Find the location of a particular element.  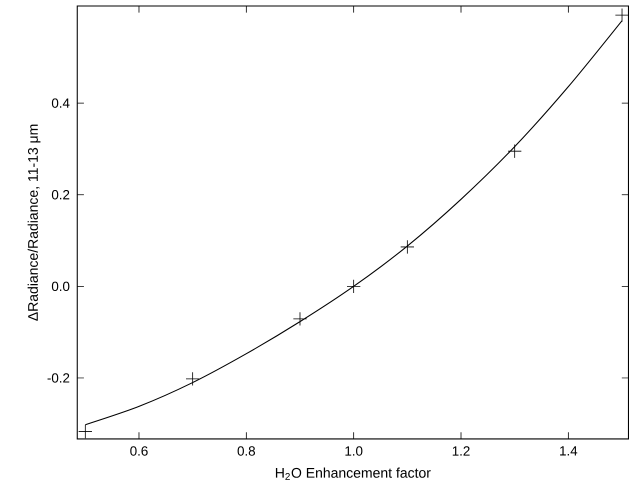

x-tick-label: 0.6 is located at coordinates (139, 451).